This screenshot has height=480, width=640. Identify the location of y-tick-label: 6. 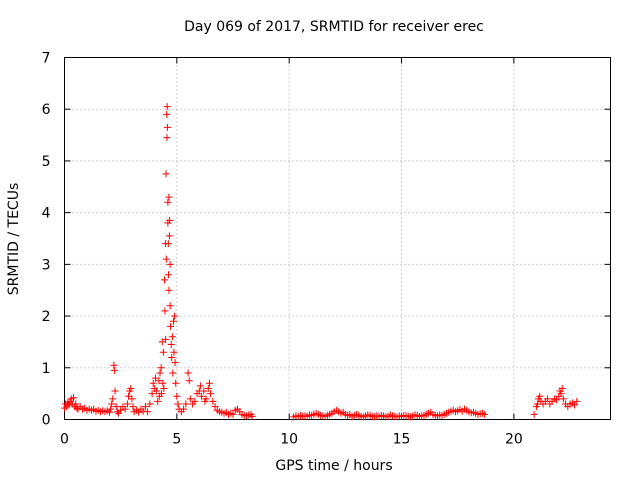
(46, 110).